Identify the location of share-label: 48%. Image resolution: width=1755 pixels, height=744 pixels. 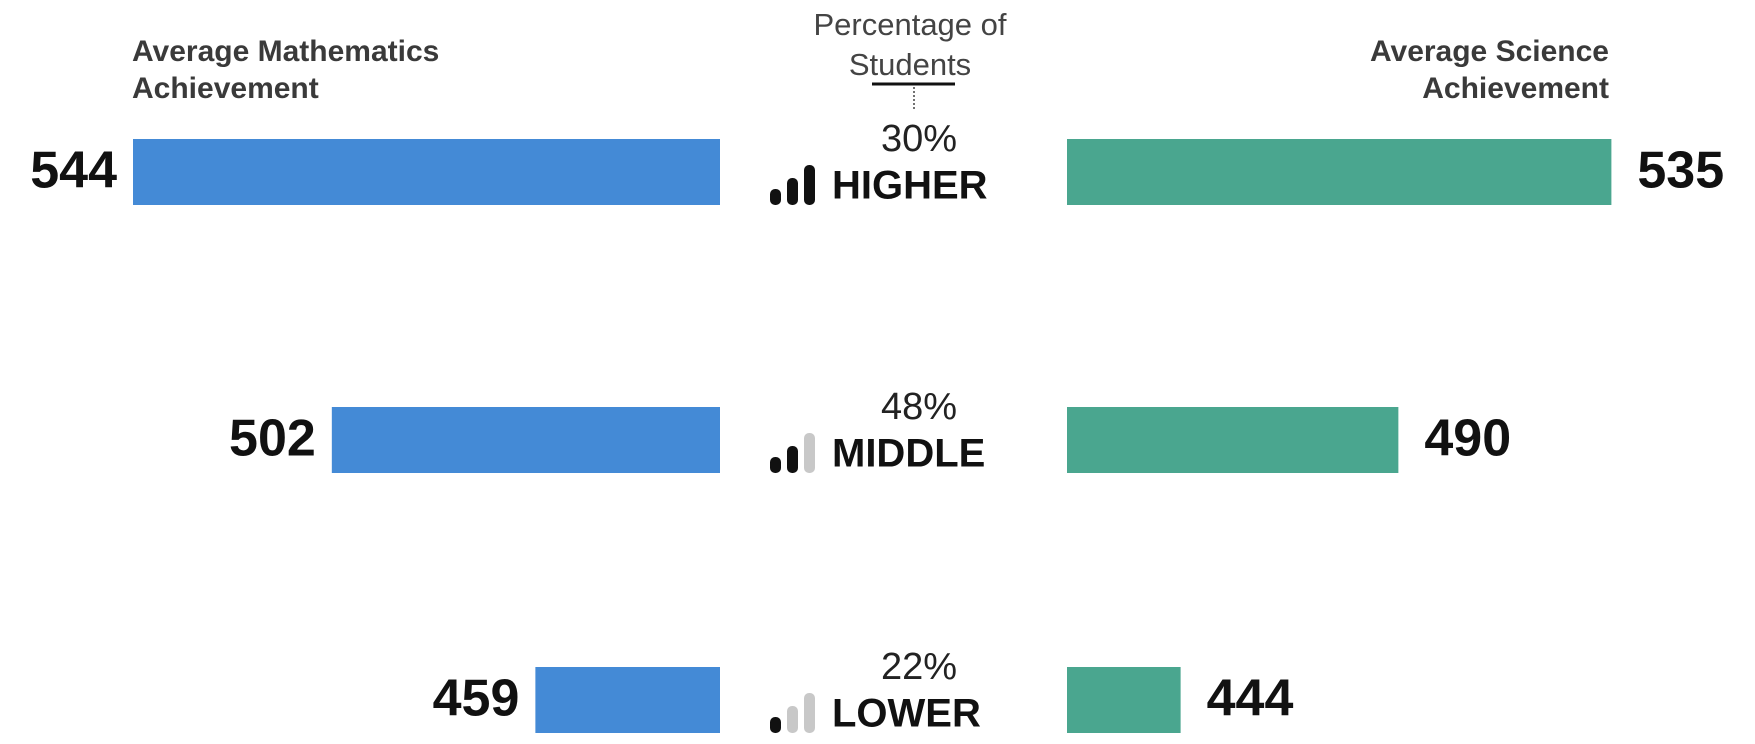
(919, 407).